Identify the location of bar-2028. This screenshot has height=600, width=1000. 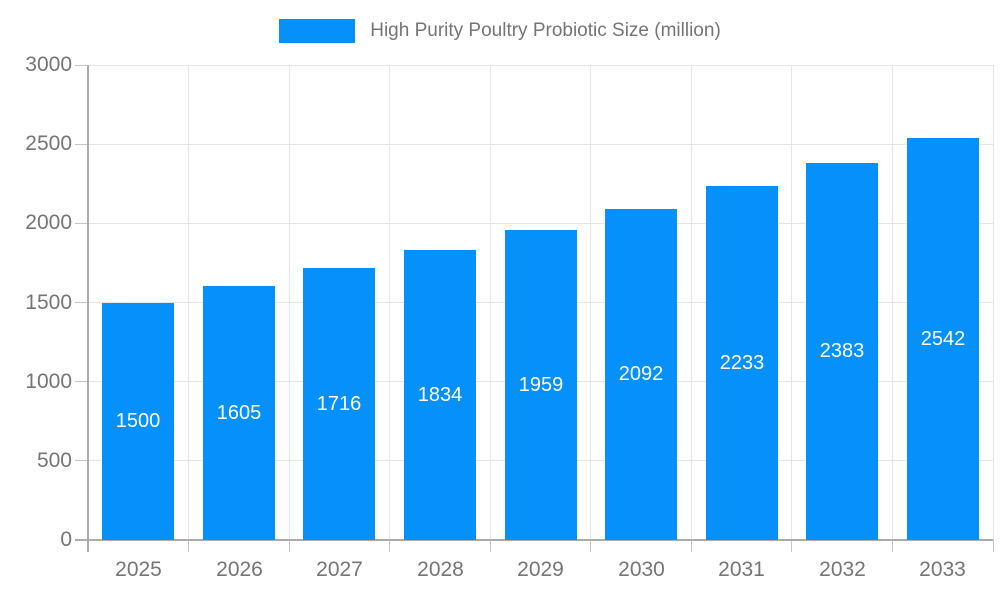
(440, 394).